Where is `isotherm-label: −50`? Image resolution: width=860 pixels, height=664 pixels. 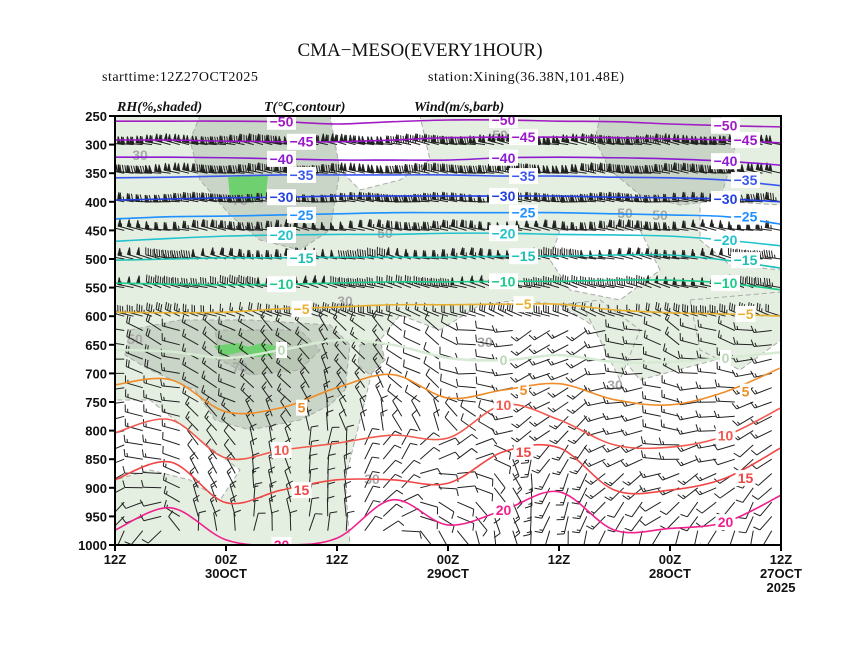
isotherm-label: −50 is located at coordinates (504, 120).